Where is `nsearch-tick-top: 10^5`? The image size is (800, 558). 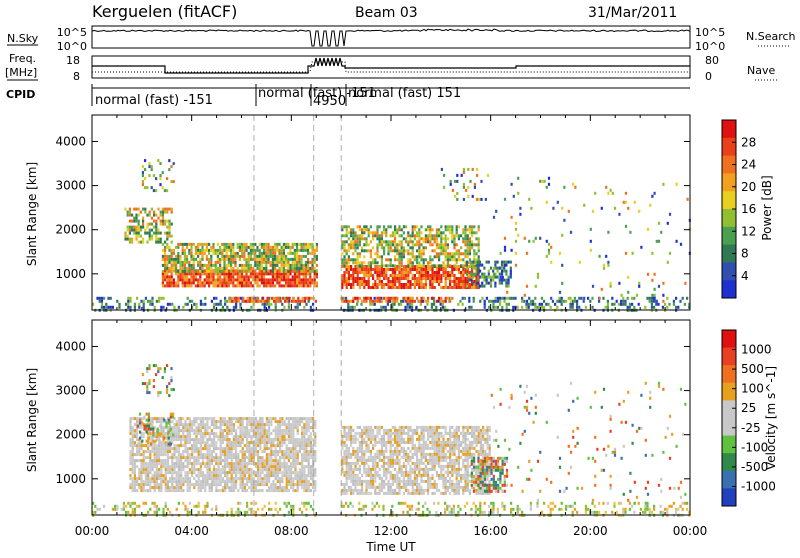 nsearch-tick-top: 10^5 is located at coordinates (710, 32).